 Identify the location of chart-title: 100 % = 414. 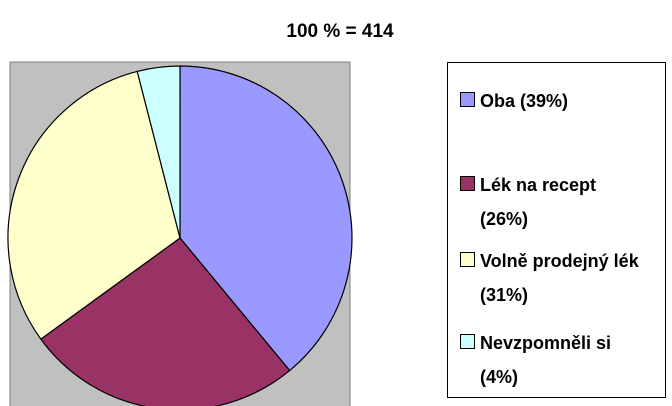
(340, 31).